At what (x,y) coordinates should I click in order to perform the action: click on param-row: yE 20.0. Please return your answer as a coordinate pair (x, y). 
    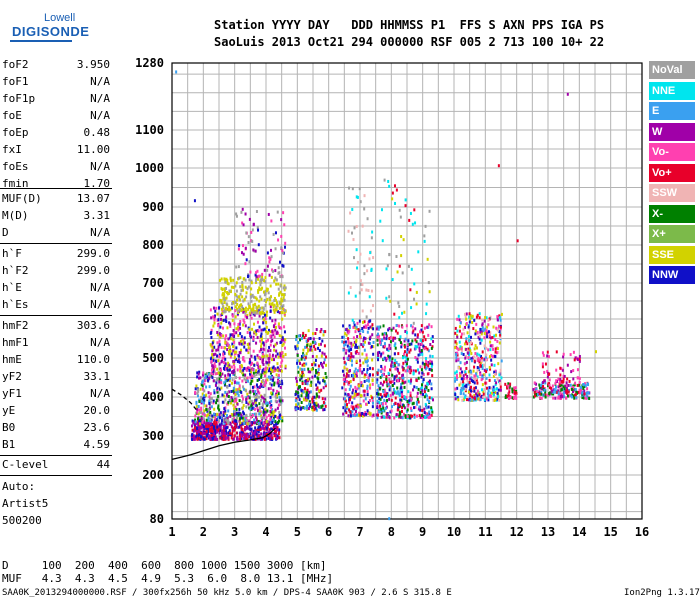
    Looking at the image, I should click on (56, 410).